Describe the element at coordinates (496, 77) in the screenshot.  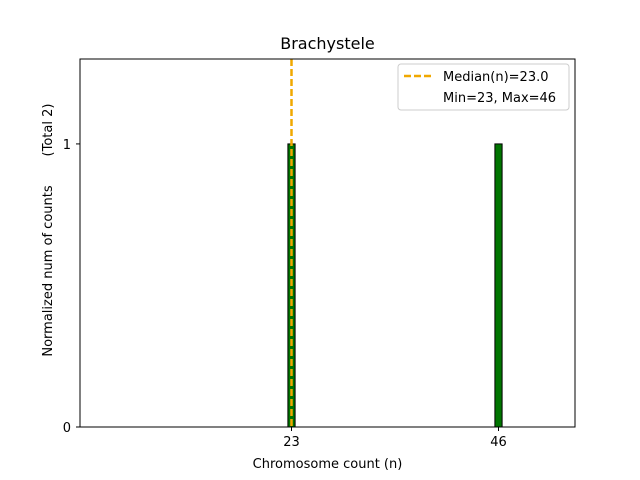
I see `legend-median-label: Median(n)=23.0` at that location.